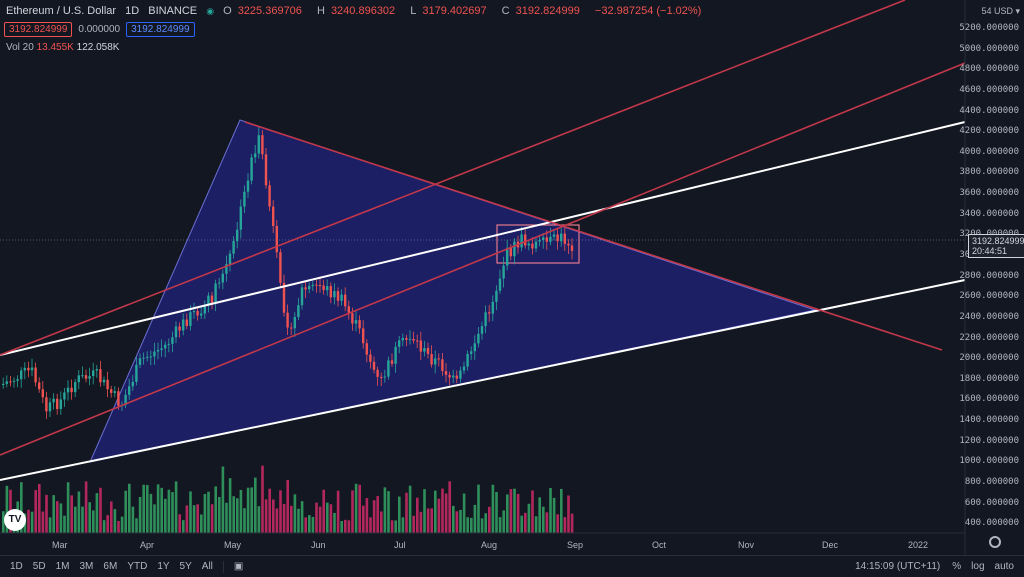 The height and width of the screenshot is (577, 1024). I want to click on countdown-value: 20:44:51, so click(990, 251).